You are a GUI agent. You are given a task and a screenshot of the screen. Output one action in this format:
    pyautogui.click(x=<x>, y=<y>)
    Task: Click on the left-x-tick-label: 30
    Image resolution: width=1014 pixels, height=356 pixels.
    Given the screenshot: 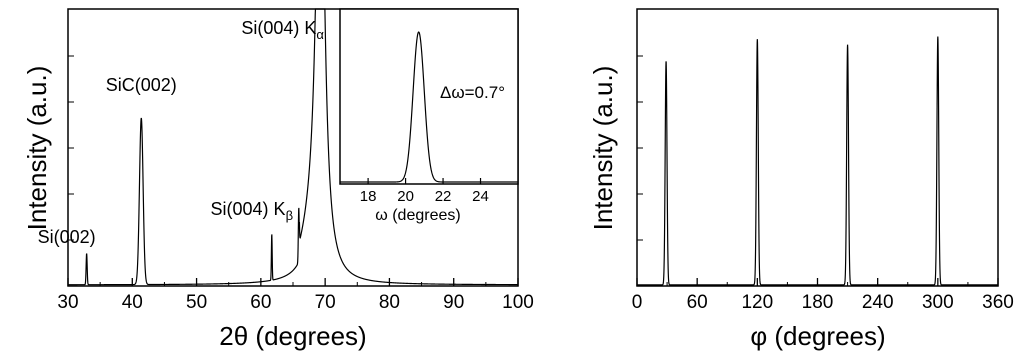 What is the action you would take?
    pyautogui.click(x=67, y=302)
    